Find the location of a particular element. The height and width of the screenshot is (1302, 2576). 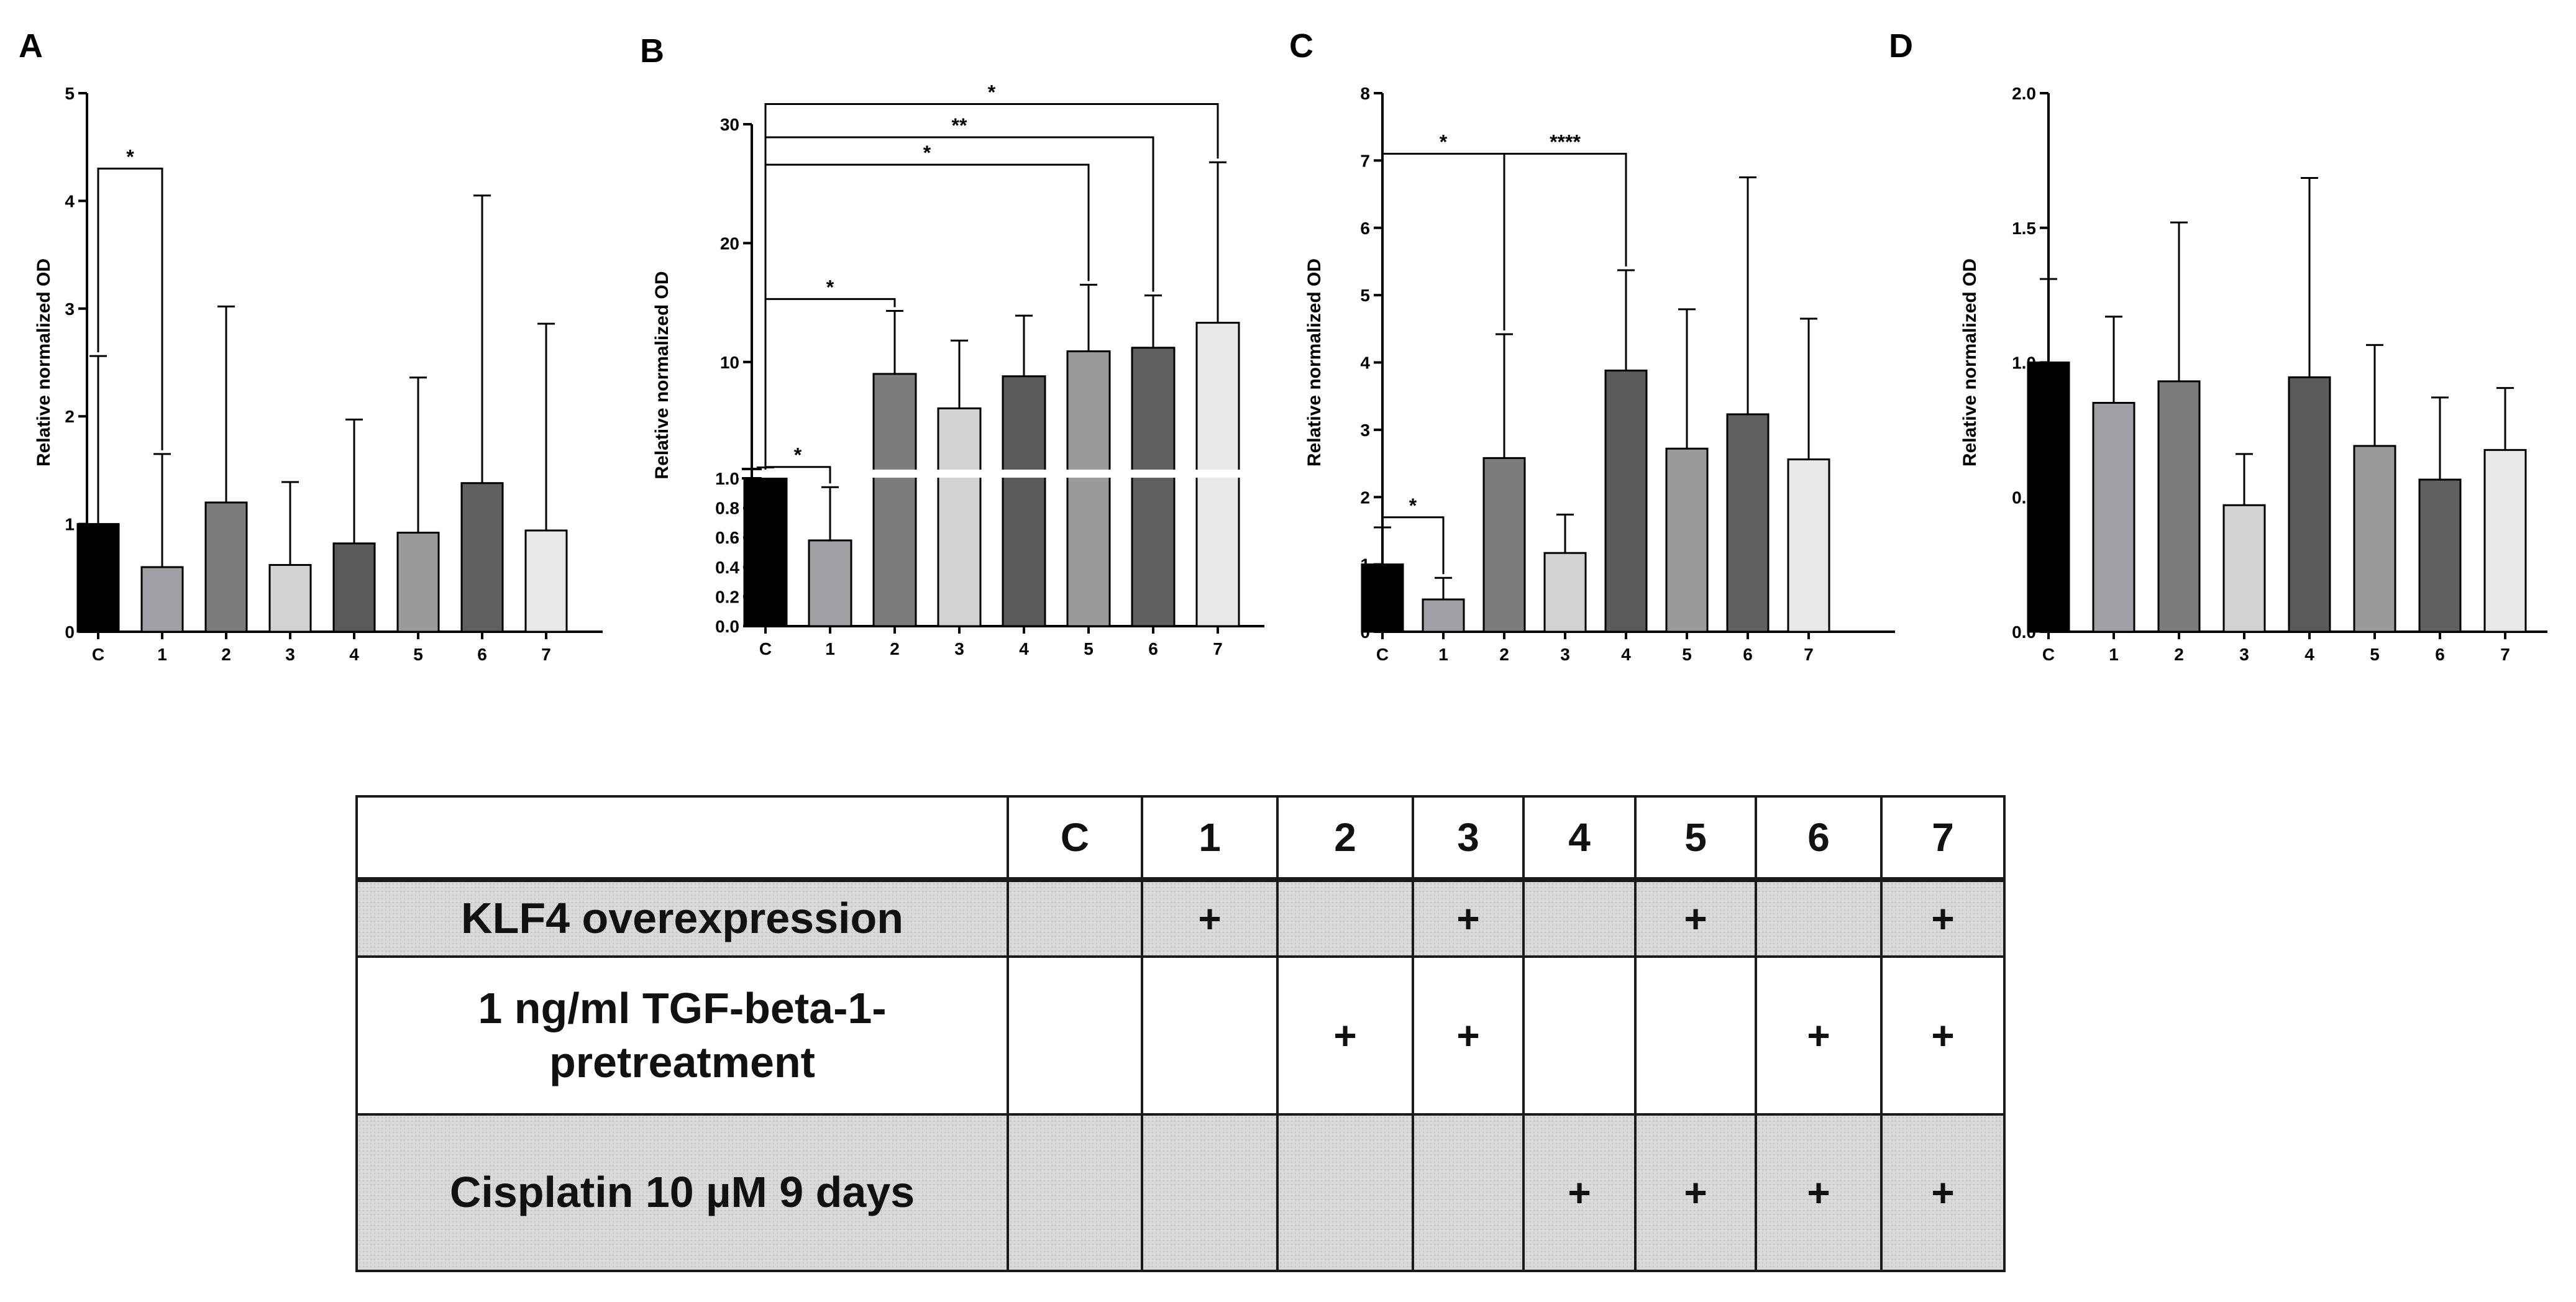

panel-b-axis-break is located at coordinates (1007, 474).